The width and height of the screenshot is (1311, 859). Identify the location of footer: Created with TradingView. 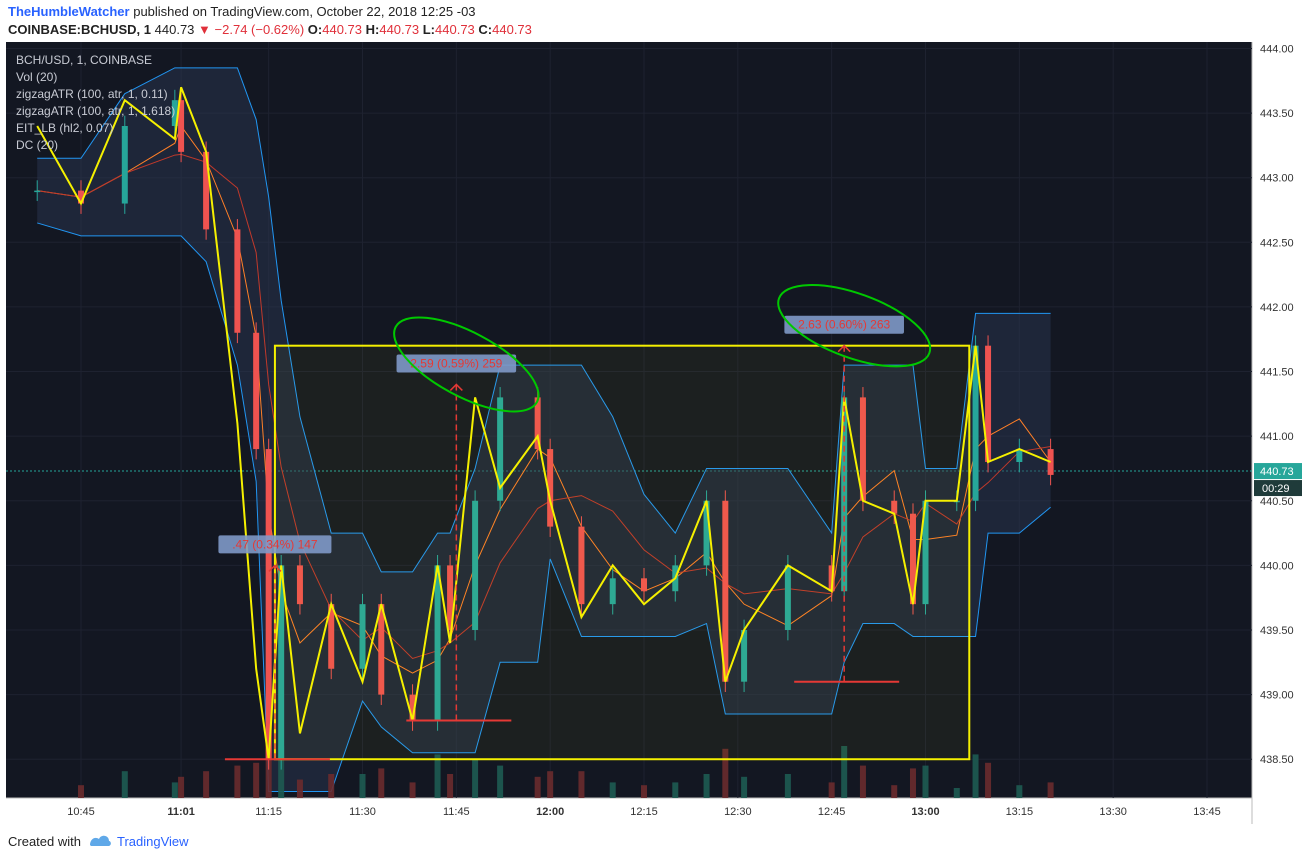
(655, 842).